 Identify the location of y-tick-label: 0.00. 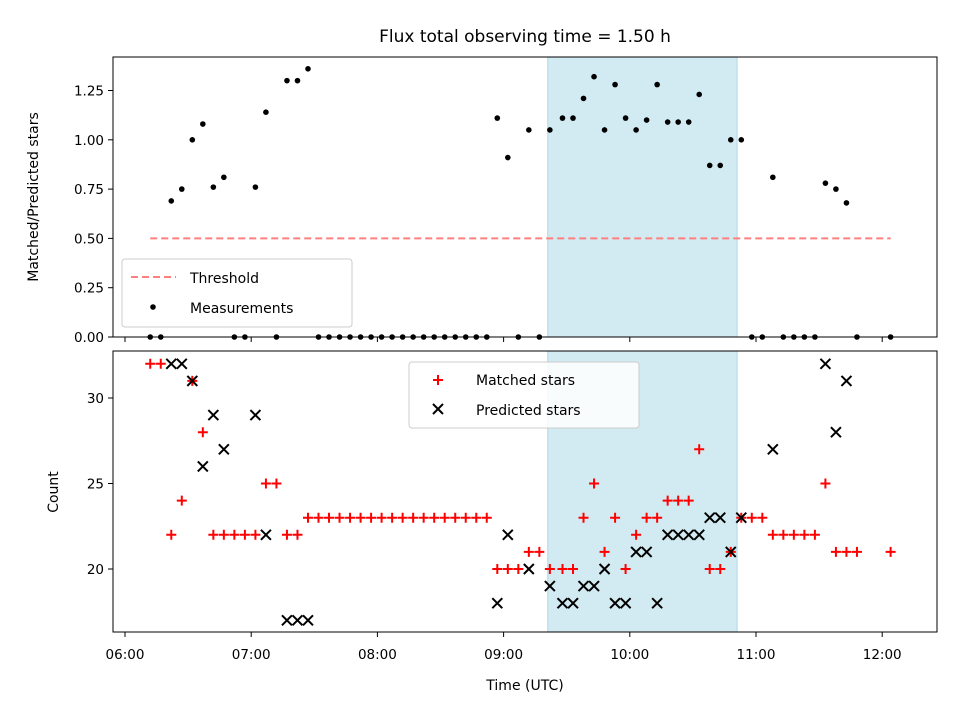
(89, 338).